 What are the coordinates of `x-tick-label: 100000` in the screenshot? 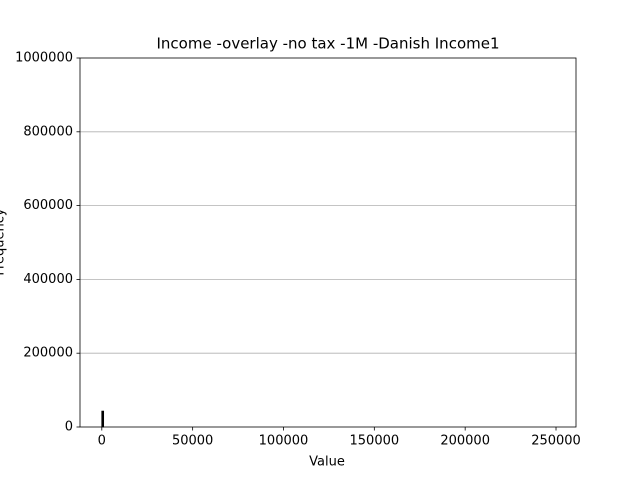 It's located at (284, 441).